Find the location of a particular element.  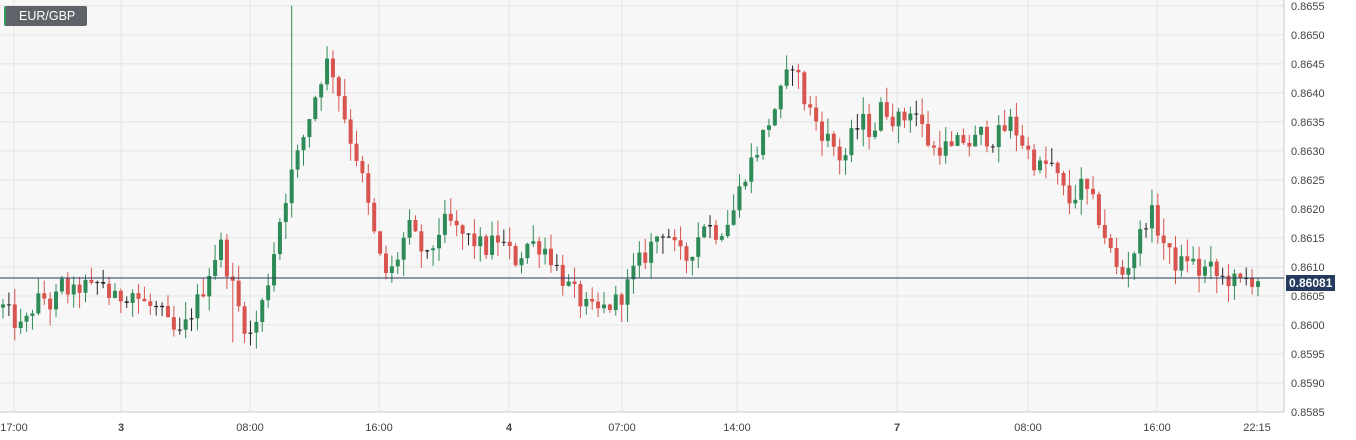

x-tick-label: 3 is located at coordinates (121, 428).